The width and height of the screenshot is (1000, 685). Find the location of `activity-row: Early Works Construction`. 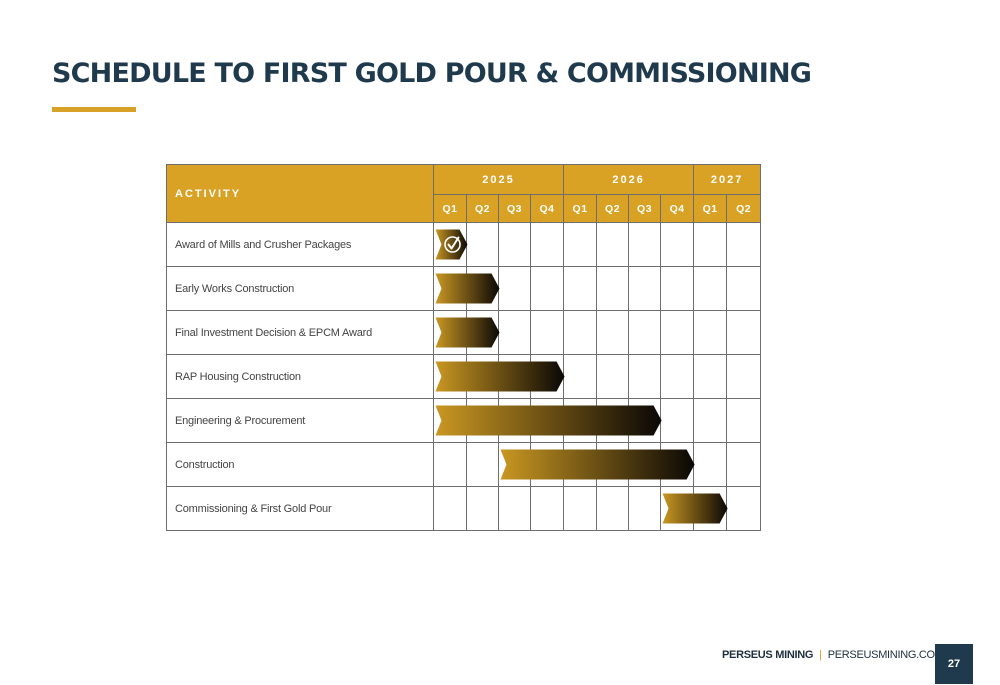

activity-row: Early Works Construction is located at coordinates (464, 288).